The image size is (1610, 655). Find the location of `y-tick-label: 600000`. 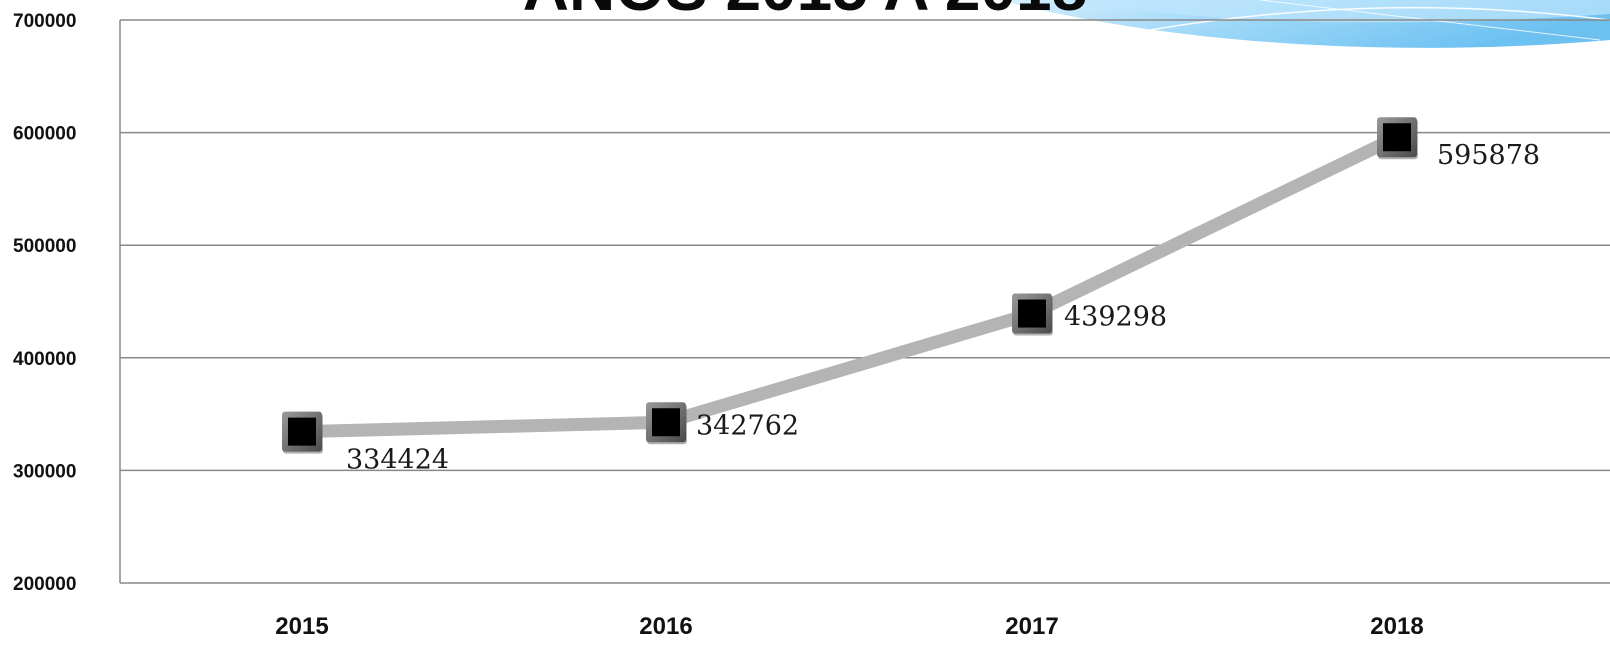

y-tick-label: 600000 is located at coordinates (44, 134).